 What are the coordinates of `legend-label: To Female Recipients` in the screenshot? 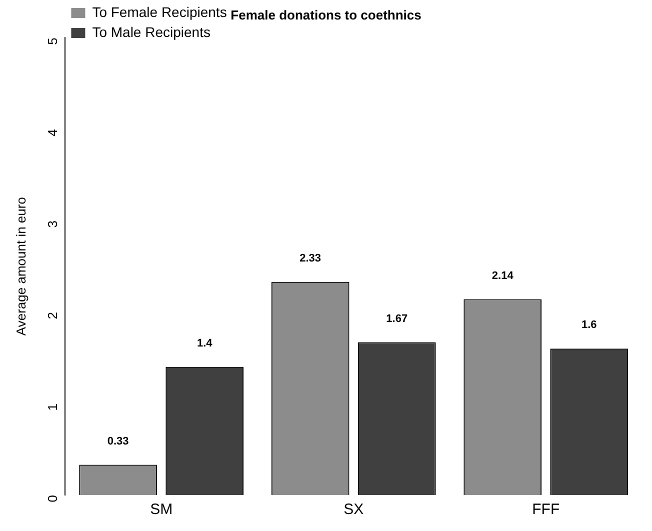 It's located at (159, 12).